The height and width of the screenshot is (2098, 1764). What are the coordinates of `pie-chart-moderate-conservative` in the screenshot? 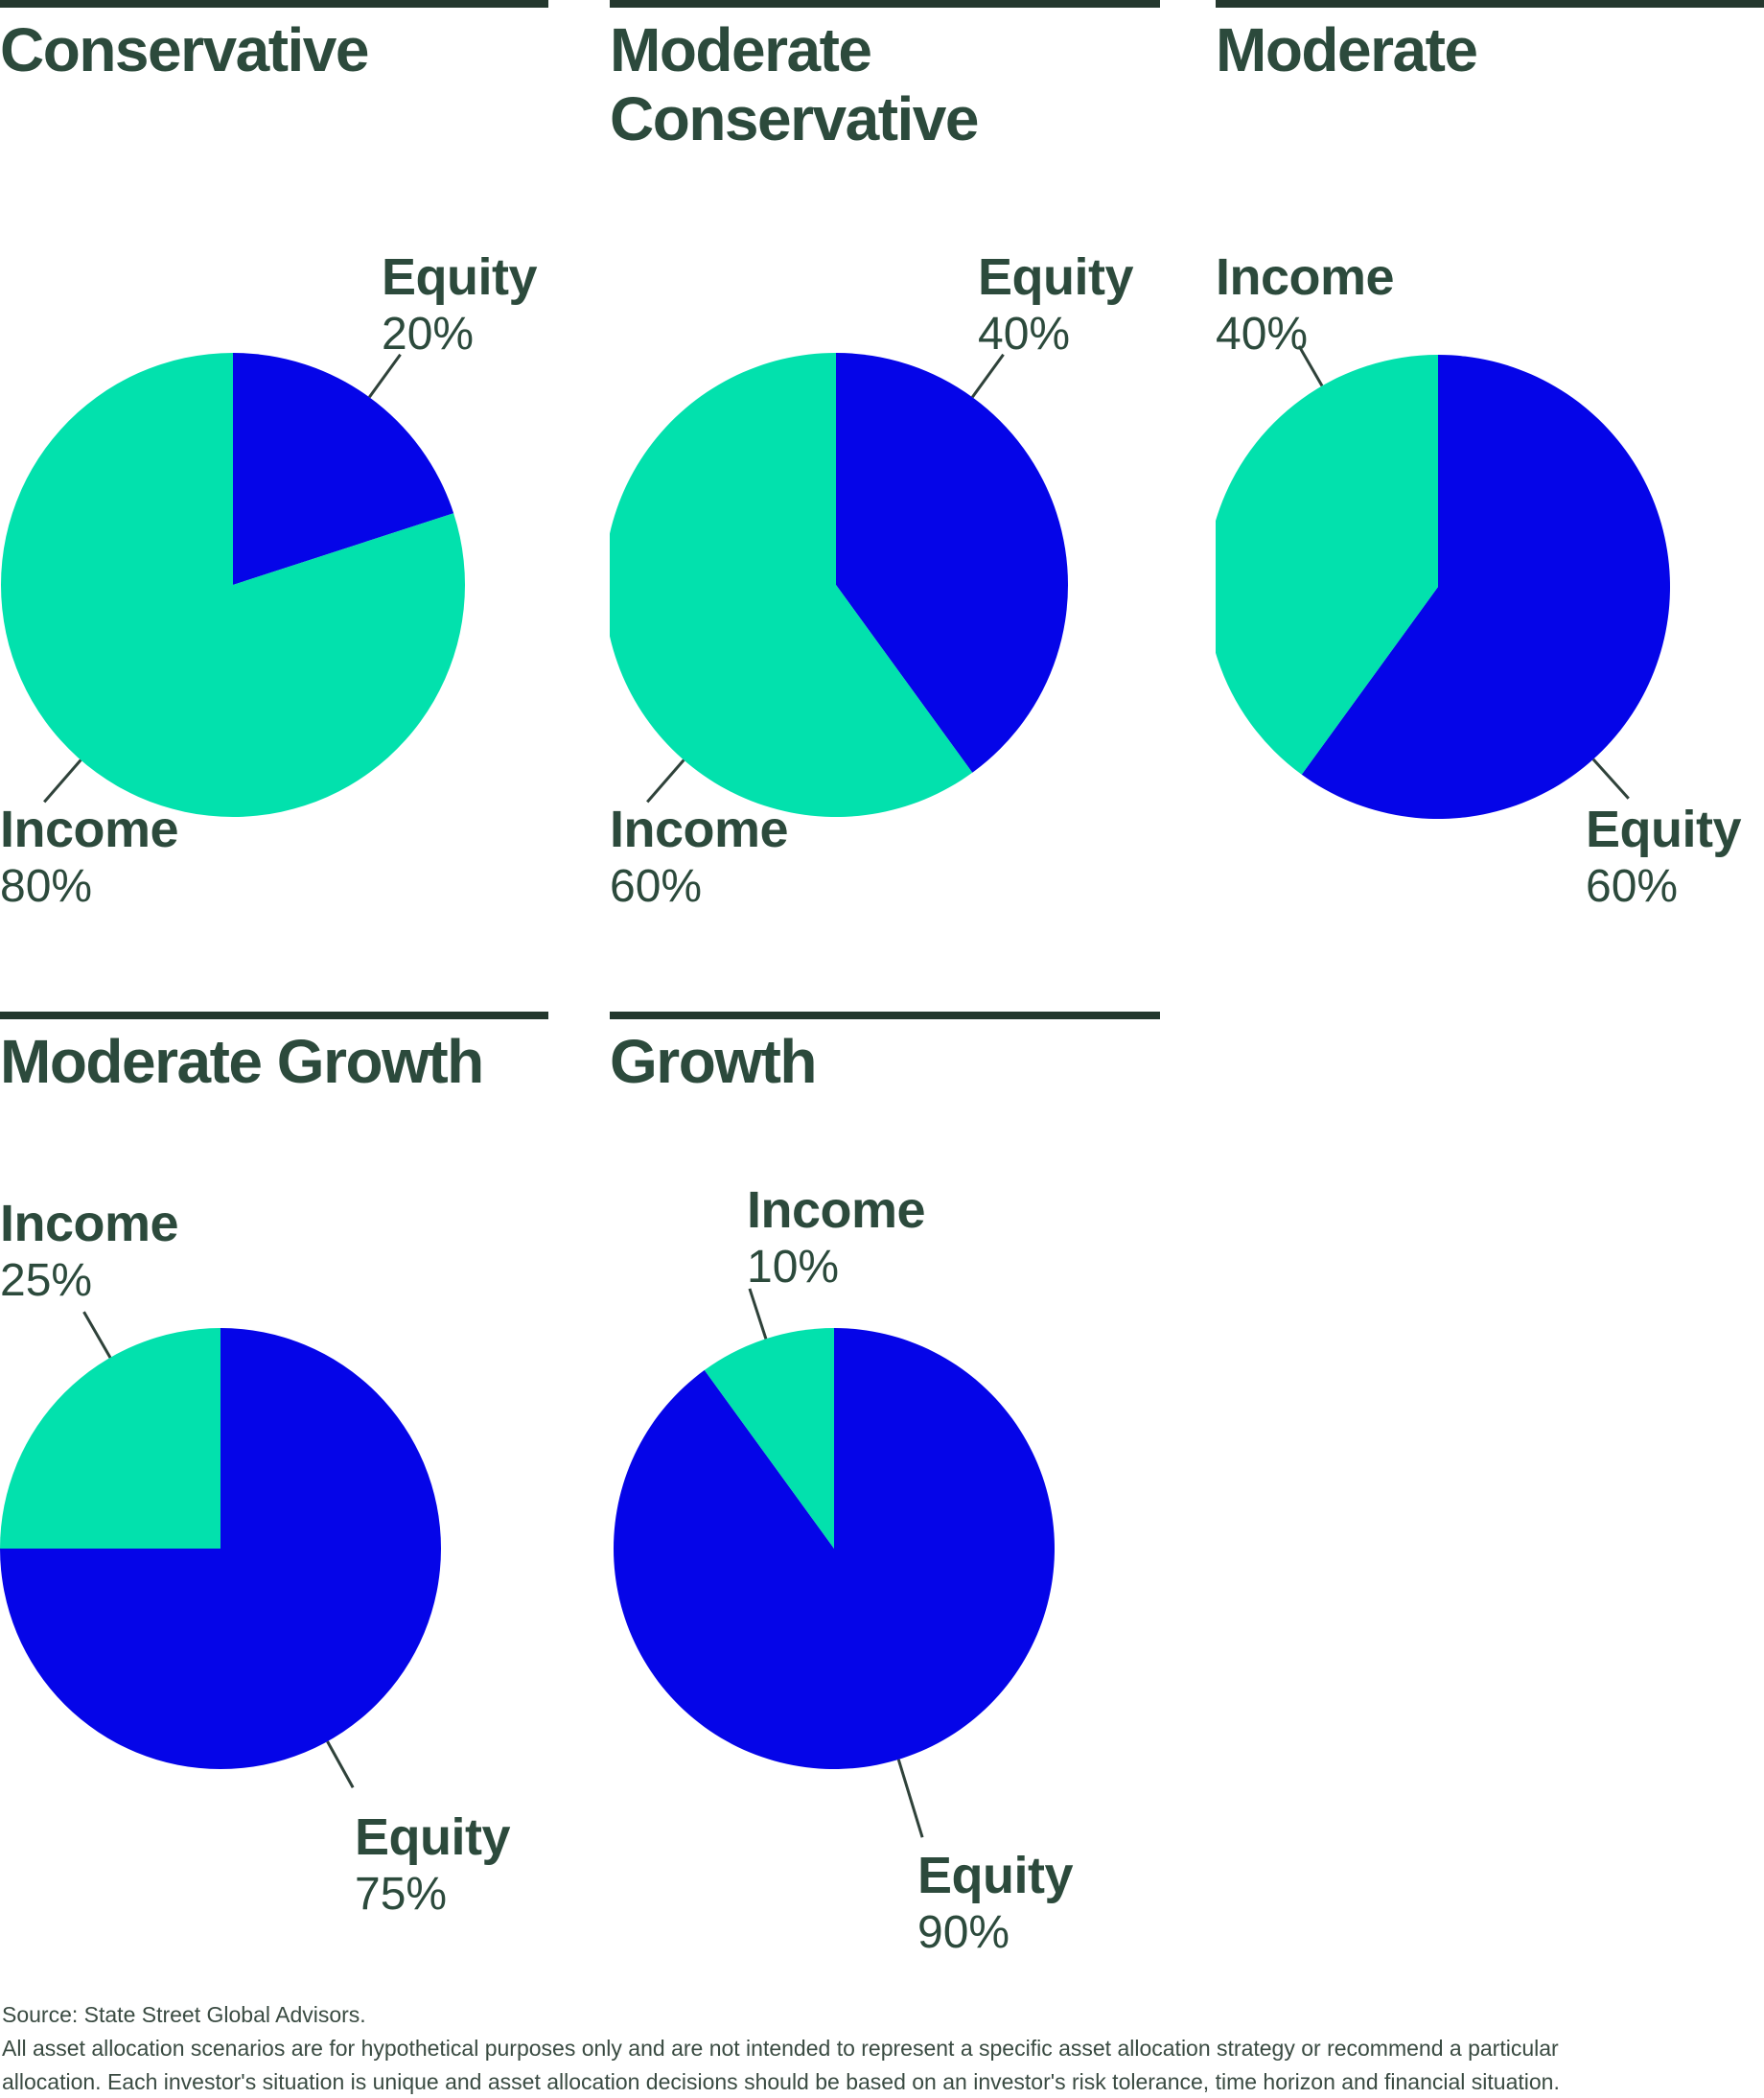 It's located at (839, 585).